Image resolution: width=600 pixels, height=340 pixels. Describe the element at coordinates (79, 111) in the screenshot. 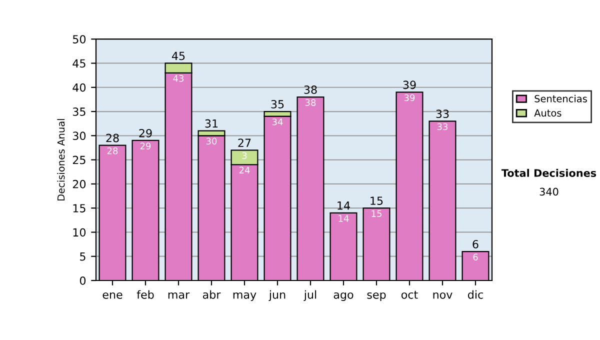

I see `y-tick-label: 35` at that location.